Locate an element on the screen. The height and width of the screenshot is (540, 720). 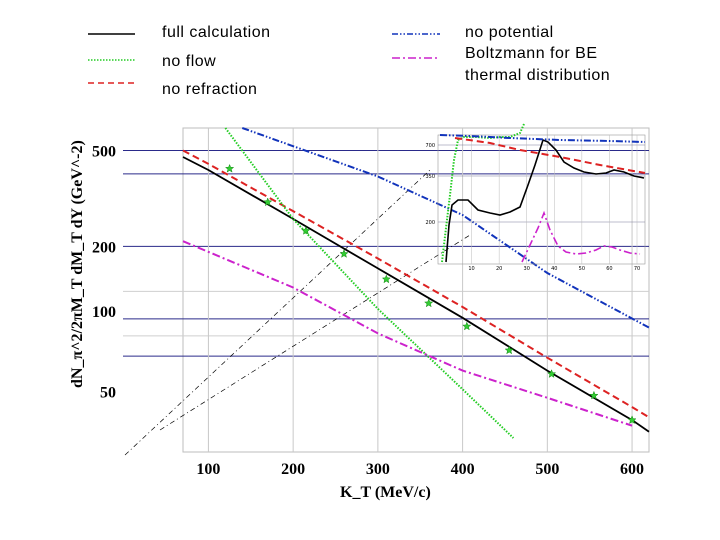
inset-y-tick-label: 350 is located at coordinates (430, 177).